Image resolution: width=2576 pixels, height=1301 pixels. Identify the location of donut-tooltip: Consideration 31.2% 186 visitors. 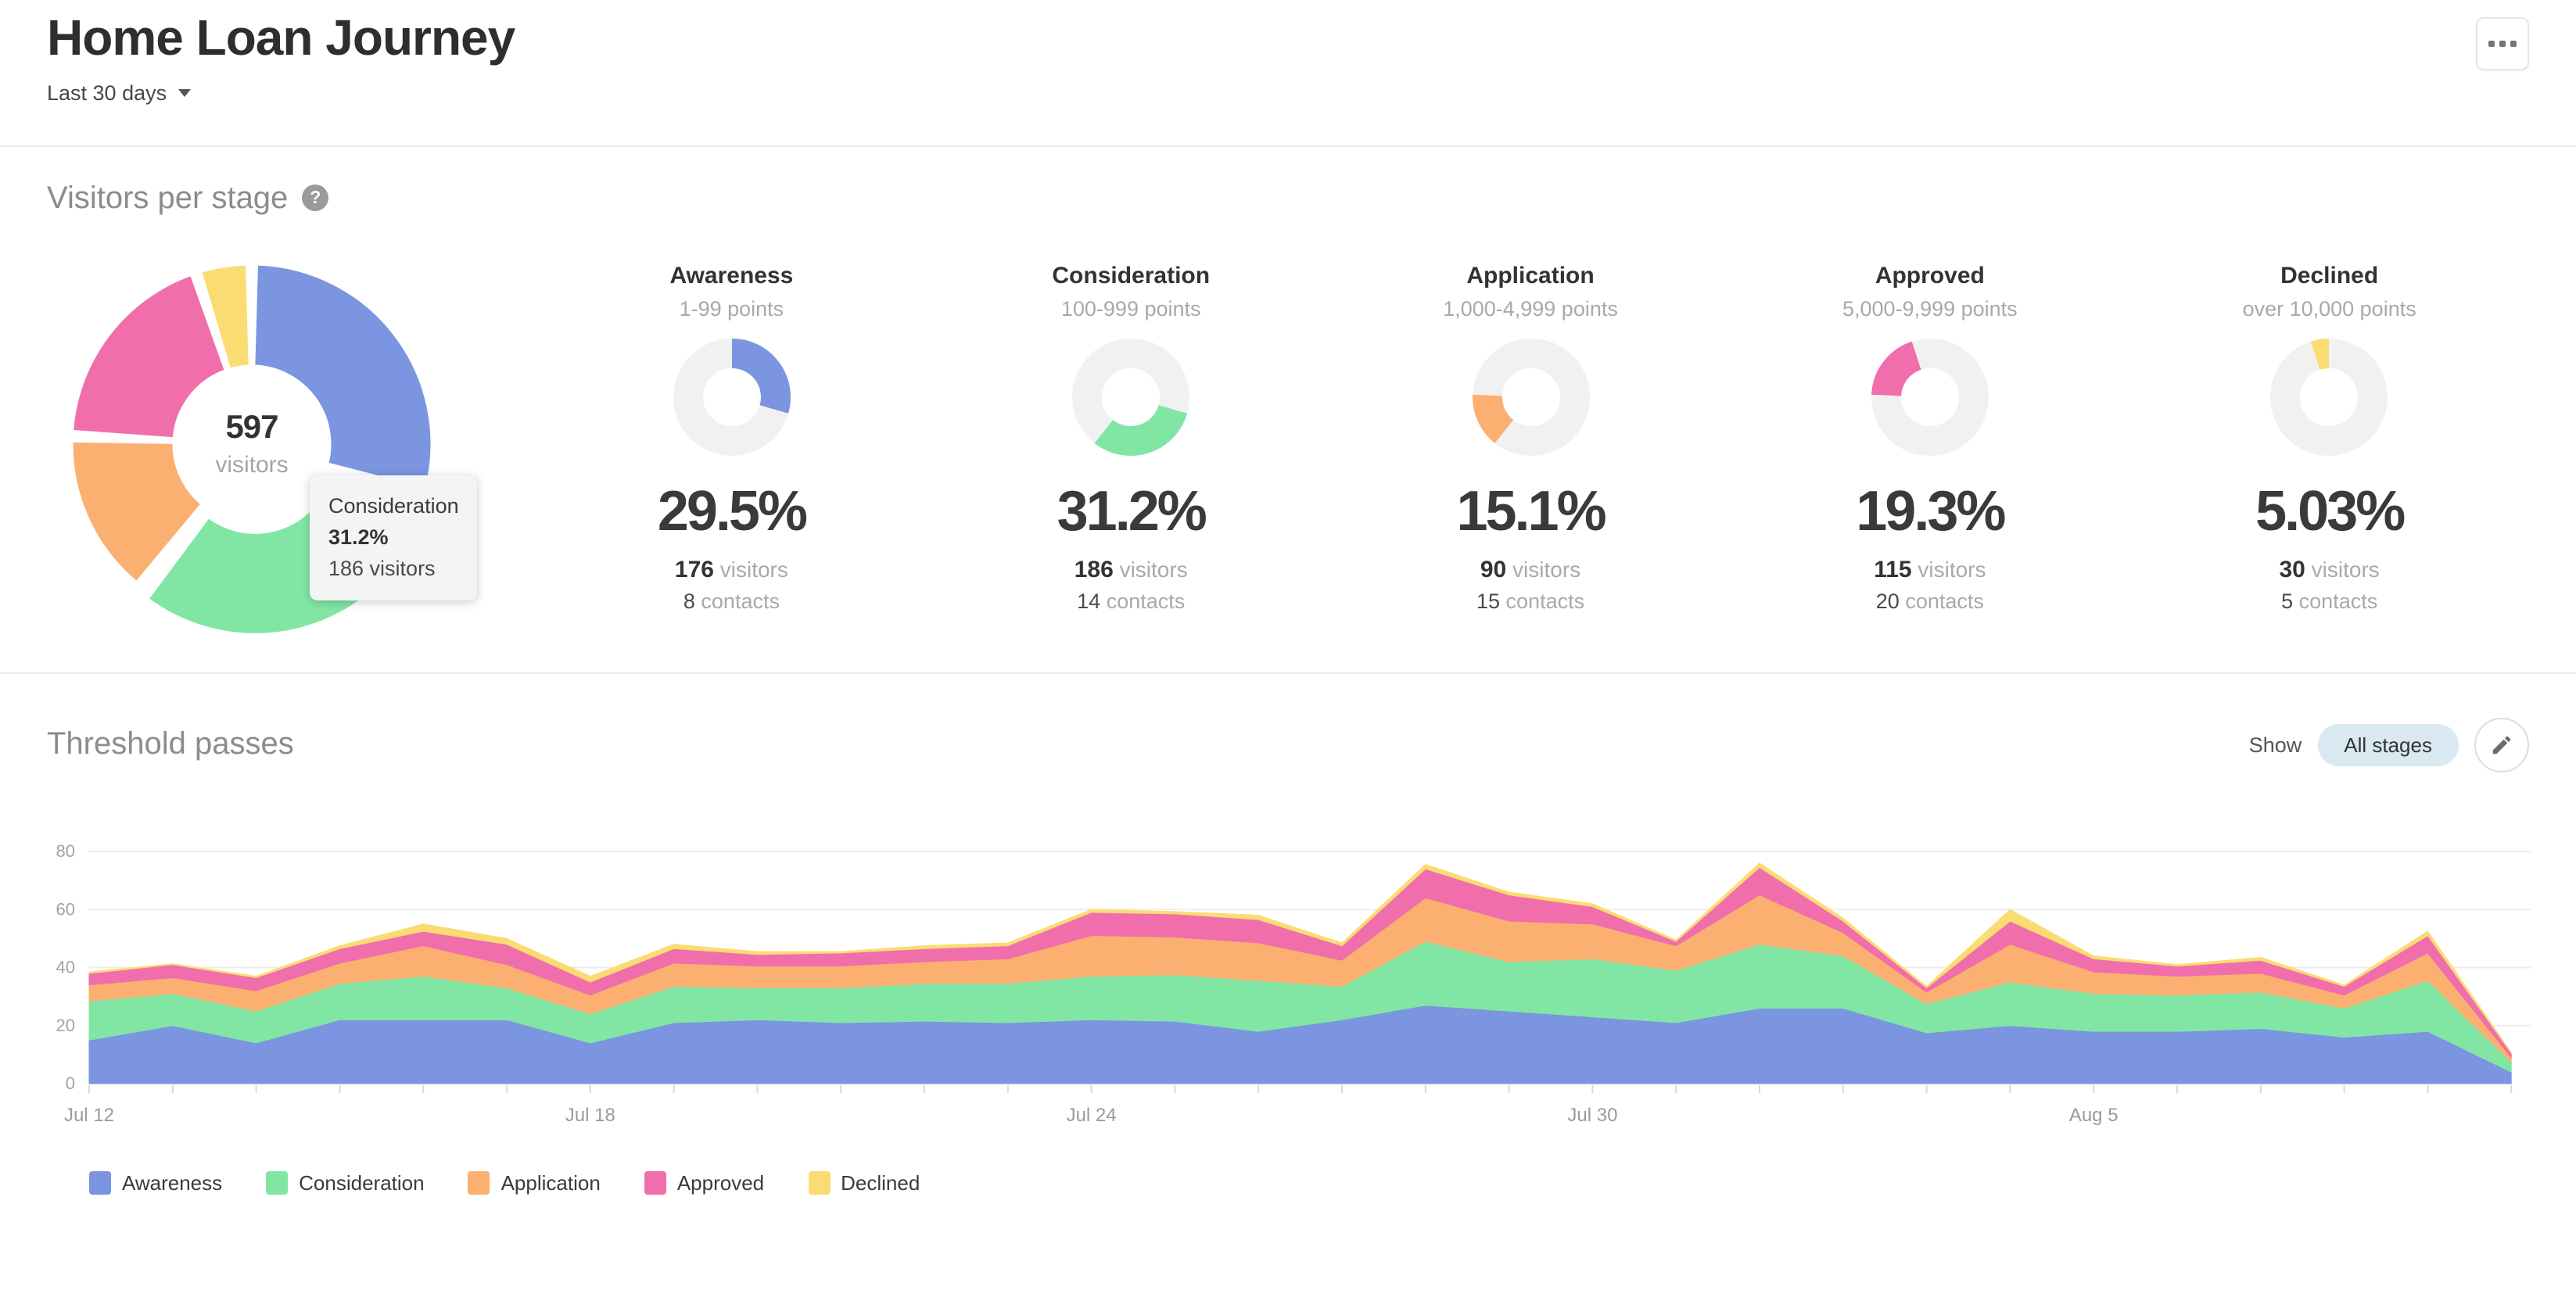
(394, 537).